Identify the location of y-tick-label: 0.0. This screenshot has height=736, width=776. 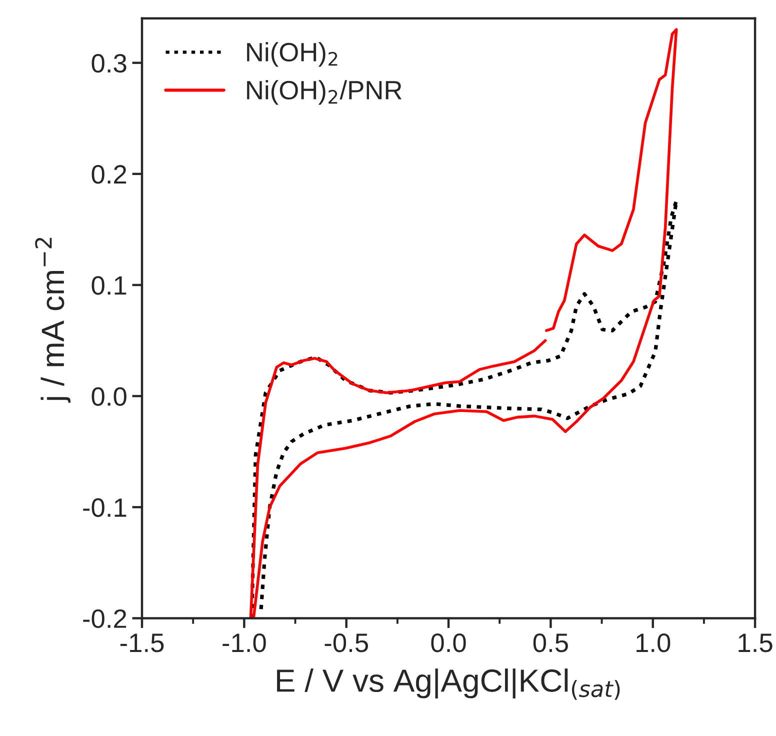
(109, 396).